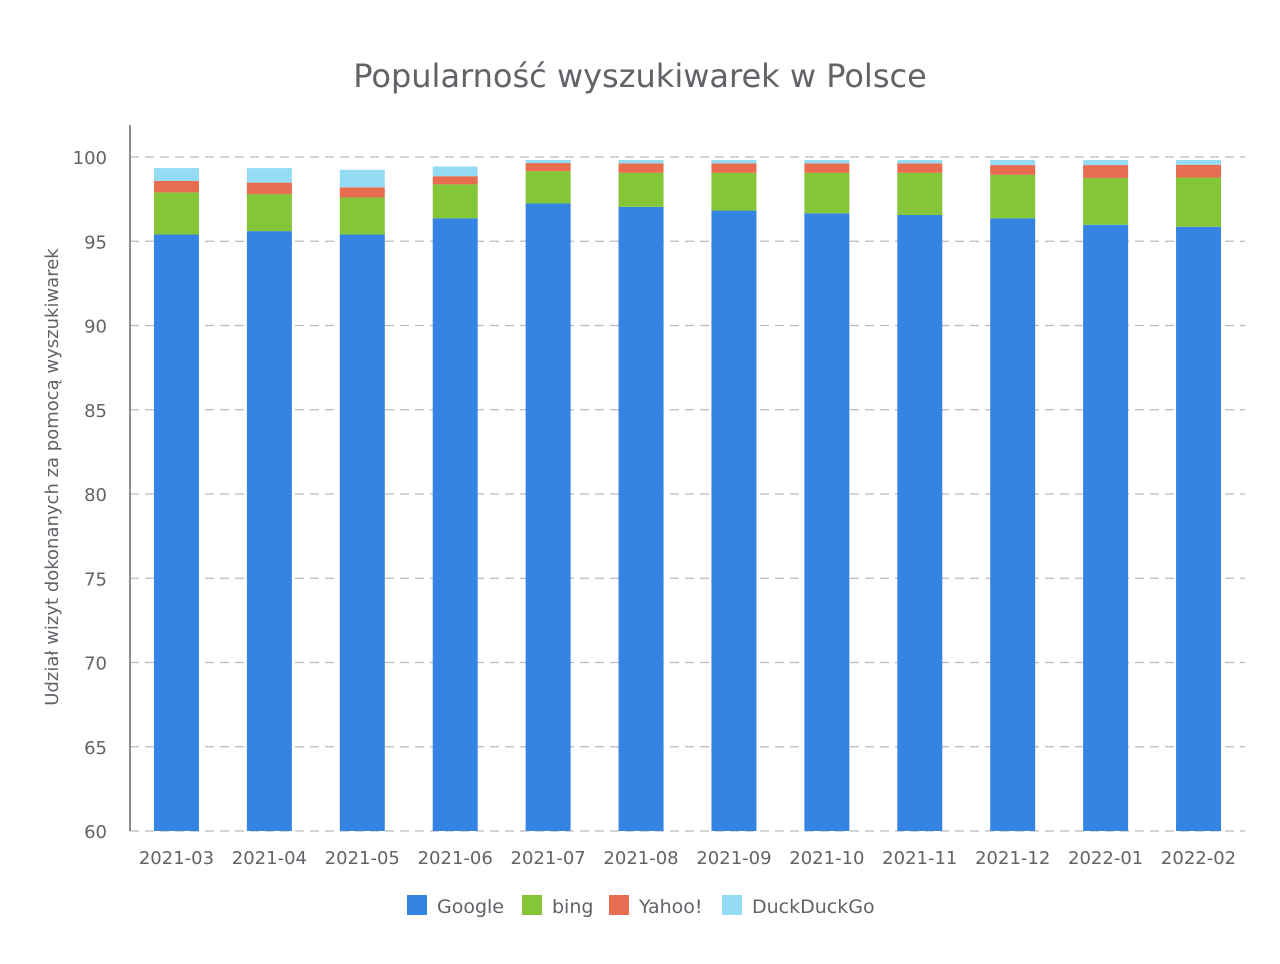 The height and width of the screenshot is (964, 1280). I want to click on y-tick-label: 80, so click(95, 495).